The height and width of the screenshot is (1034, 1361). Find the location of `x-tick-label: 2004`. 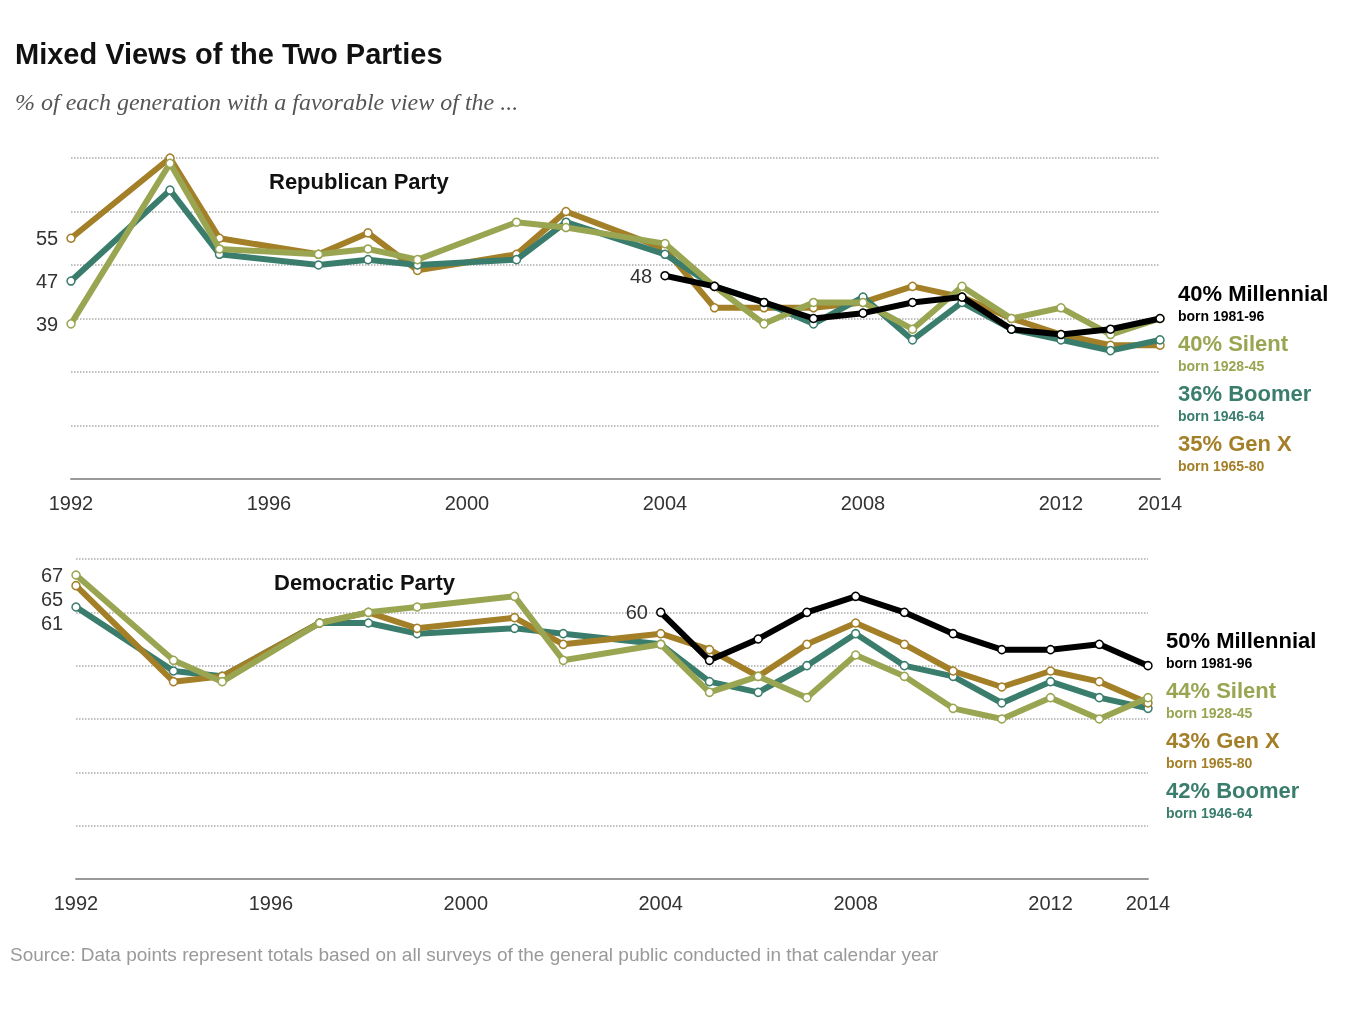

x-tick-label: 2004 is located at coordinates (660, 903).